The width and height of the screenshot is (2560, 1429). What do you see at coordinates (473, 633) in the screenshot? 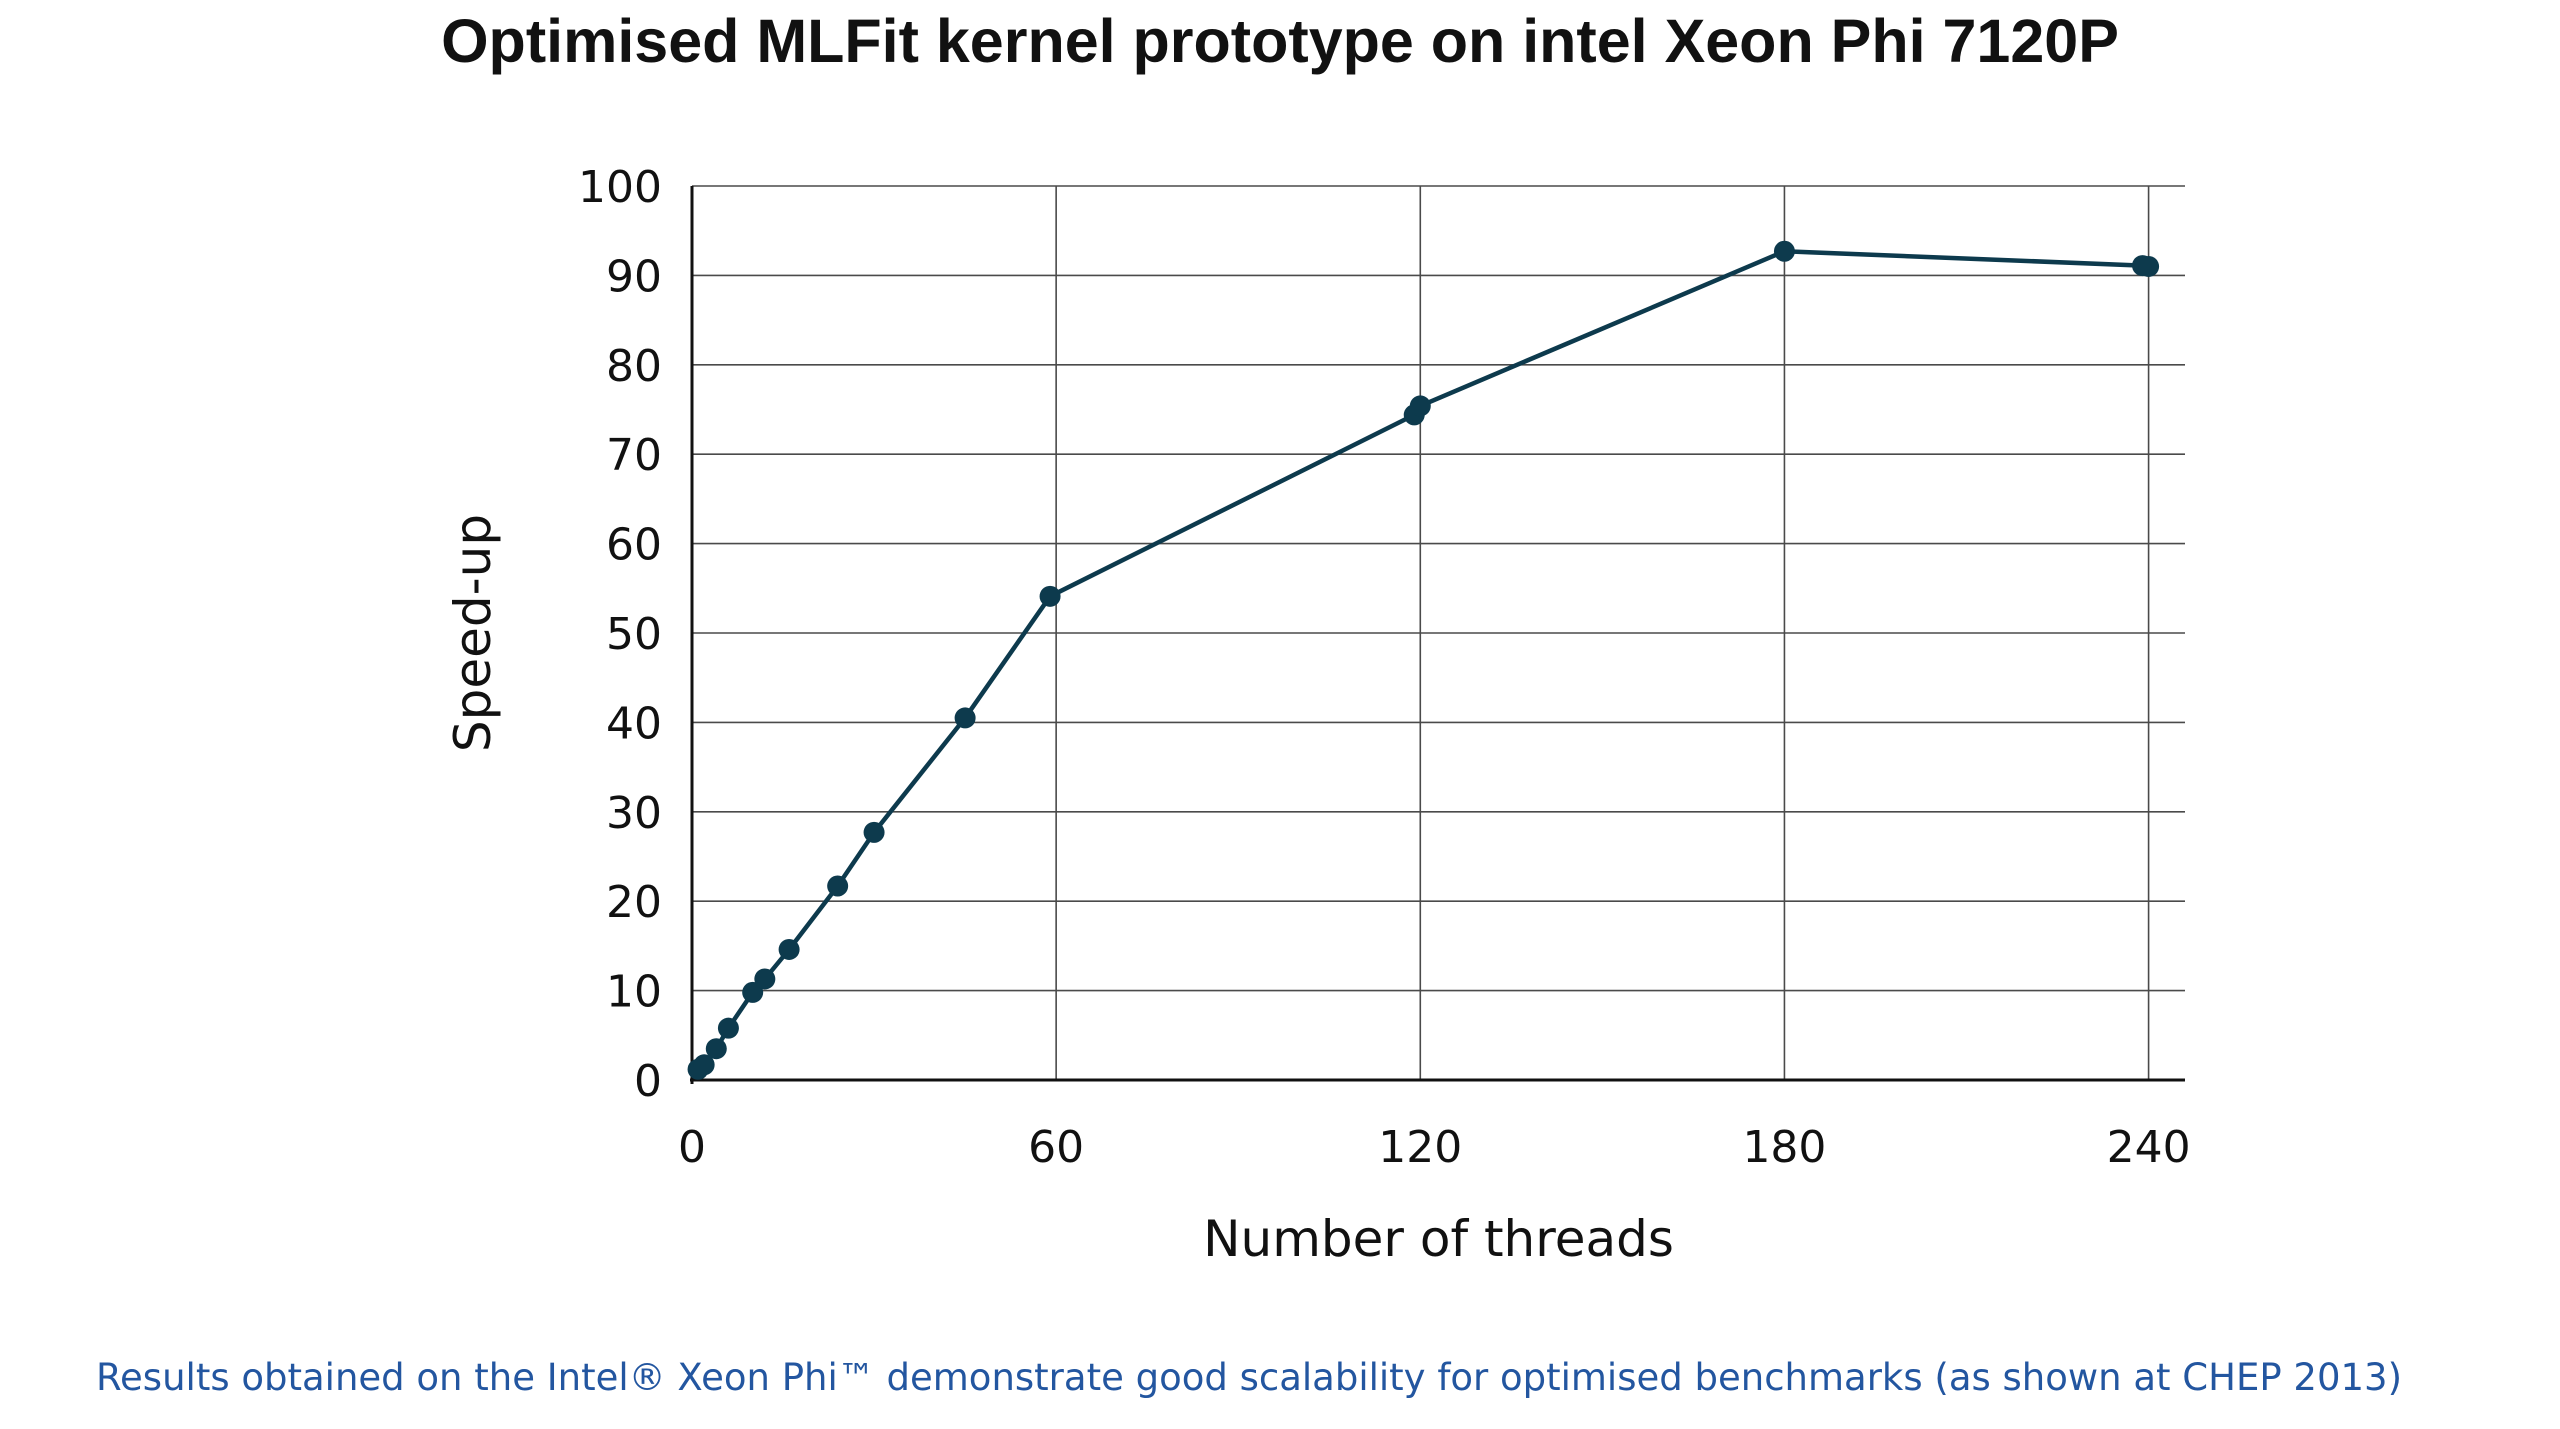
I see `y-axis-title: Speed-up` at bounding box center [473, 633].